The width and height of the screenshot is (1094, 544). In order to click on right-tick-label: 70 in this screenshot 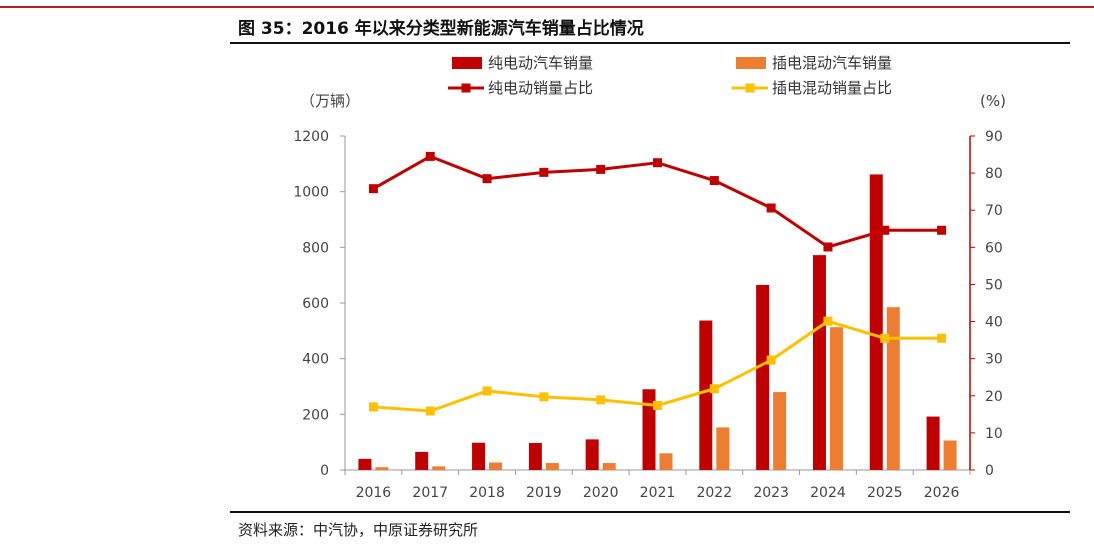, I will do `click(994, 211)`.